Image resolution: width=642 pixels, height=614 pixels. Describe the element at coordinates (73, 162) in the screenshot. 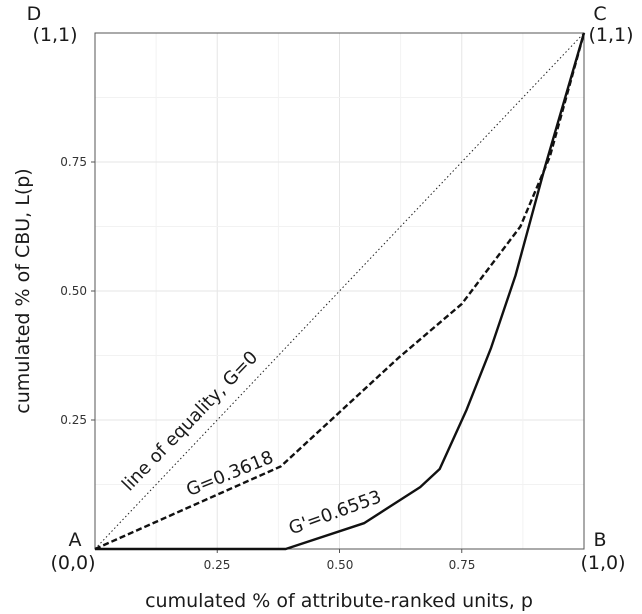

I see `y-tick-label: 0.75` at that location.